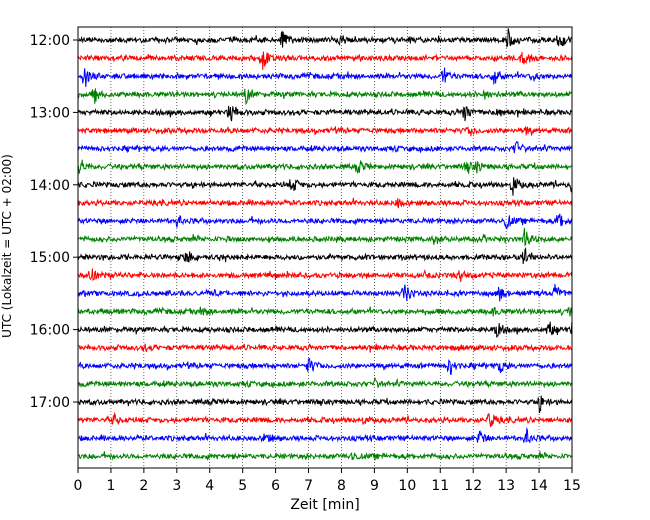  I want to click on x-tick-label: 4, so click(209, 486).